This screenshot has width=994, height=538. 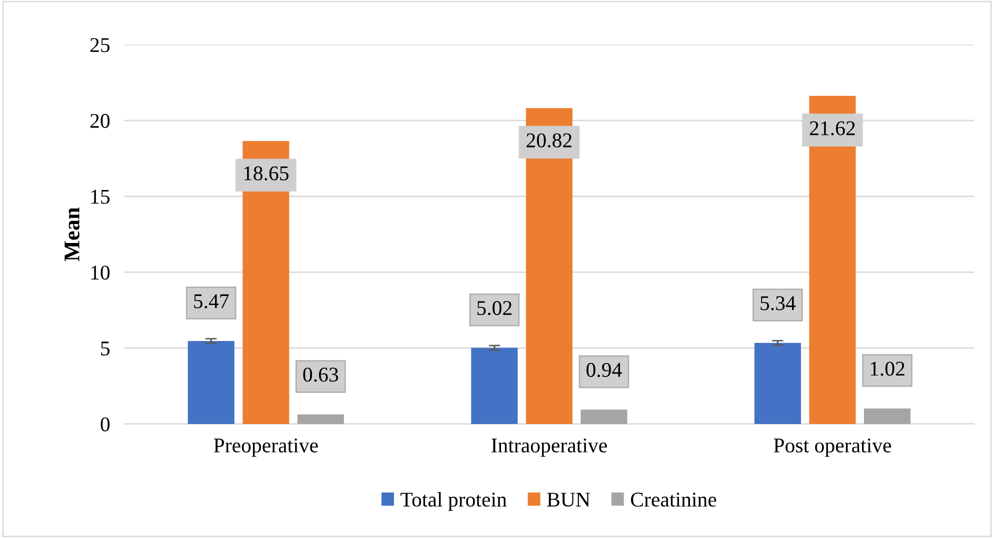 What do you see at coordinates (266, 447) in the screenshot?
I see `x-tick-label: Preoperative` at bounding box center [266, 447].